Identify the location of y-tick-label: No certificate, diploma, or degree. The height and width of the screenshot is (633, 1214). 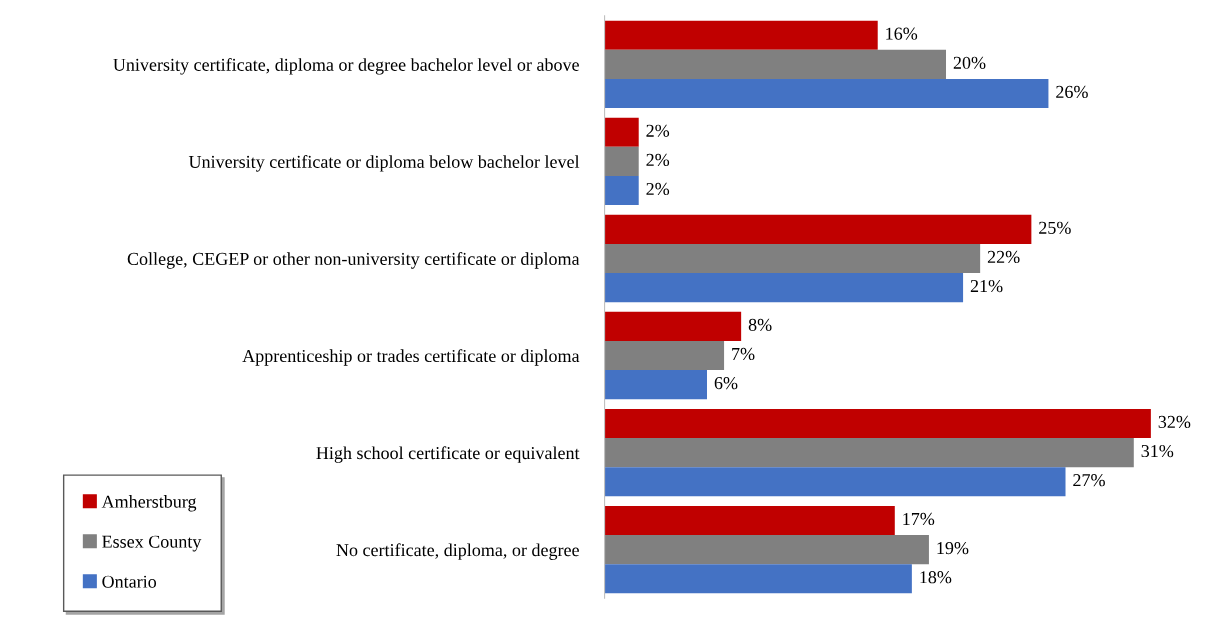
(457, 551).